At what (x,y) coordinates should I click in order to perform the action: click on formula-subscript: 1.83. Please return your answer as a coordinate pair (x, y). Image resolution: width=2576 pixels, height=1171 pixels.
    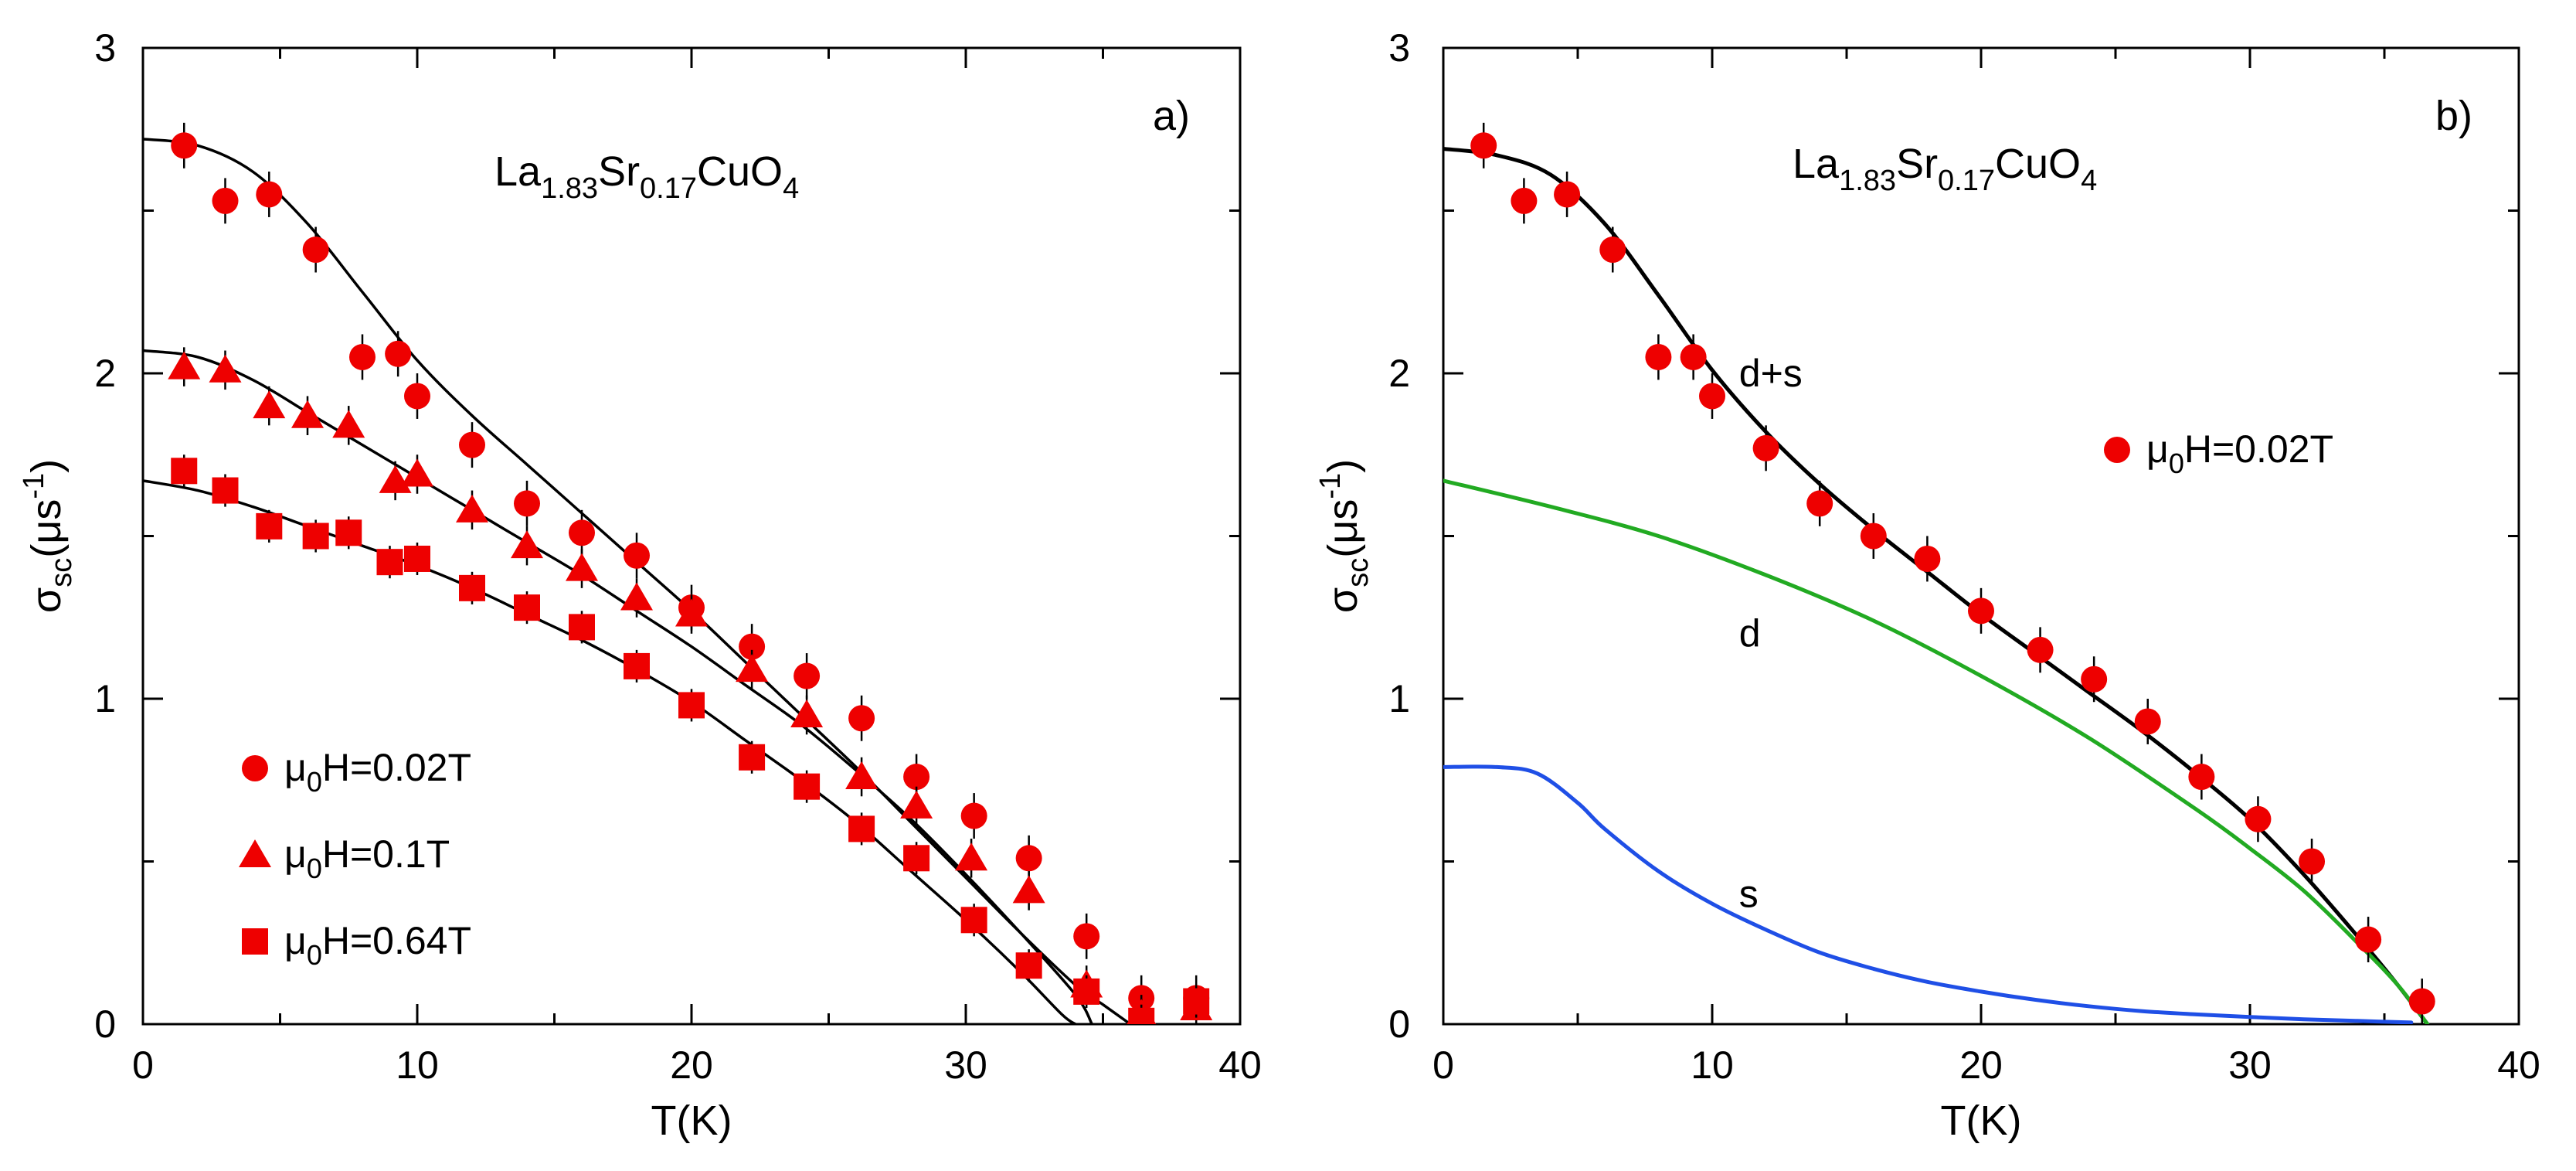
    Looking at the image, I should click on (1867, 181).